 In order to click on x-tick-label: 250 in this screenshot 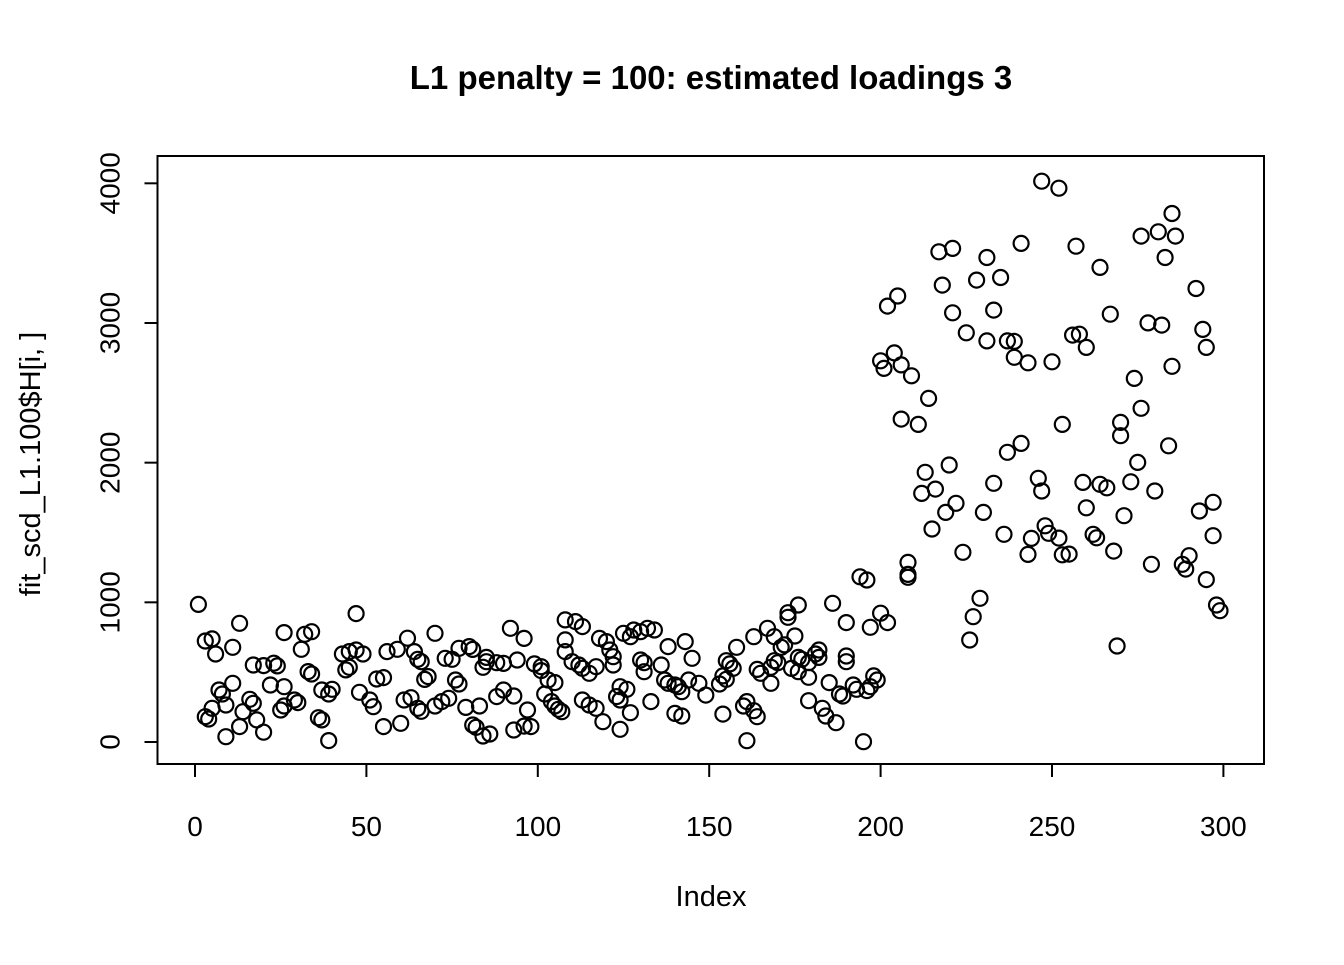, I will do `click(1052, 826)`.